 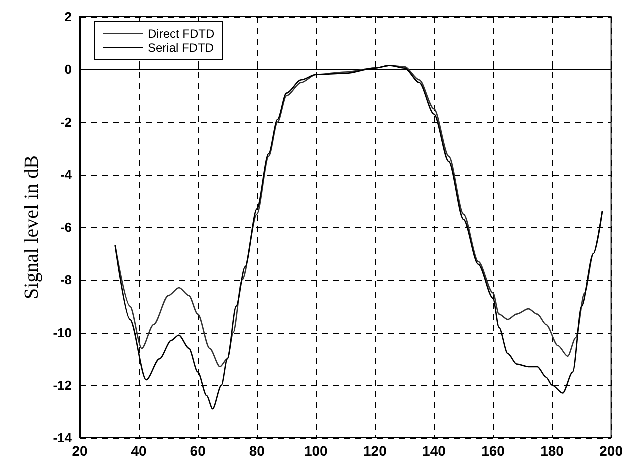 What do you see at coordinates (612, 451) in the screenshot?
I see `x-tick-label: 200` at bounding box center [612, 451].